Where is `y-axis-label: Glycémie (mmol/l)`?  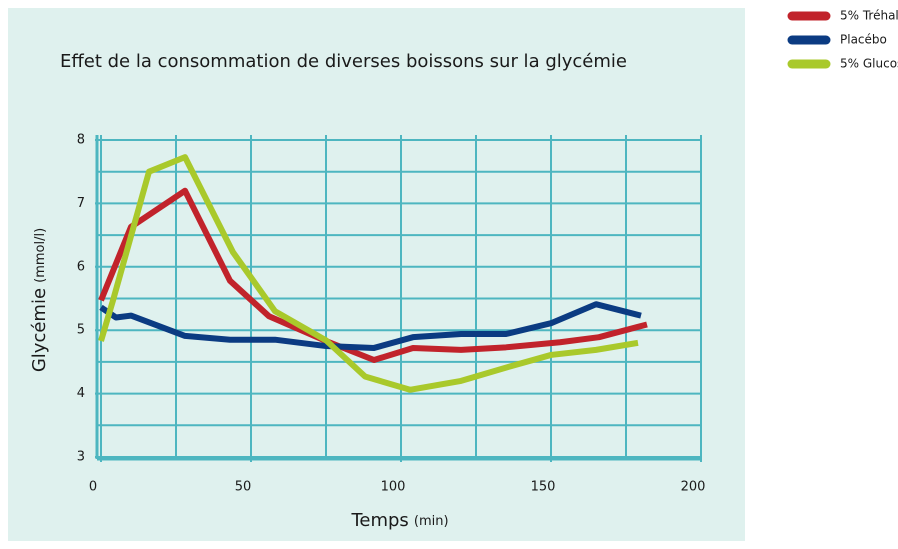
y-axis-label: Glycémie (mmol/l) is located at coordinates (39, 300).